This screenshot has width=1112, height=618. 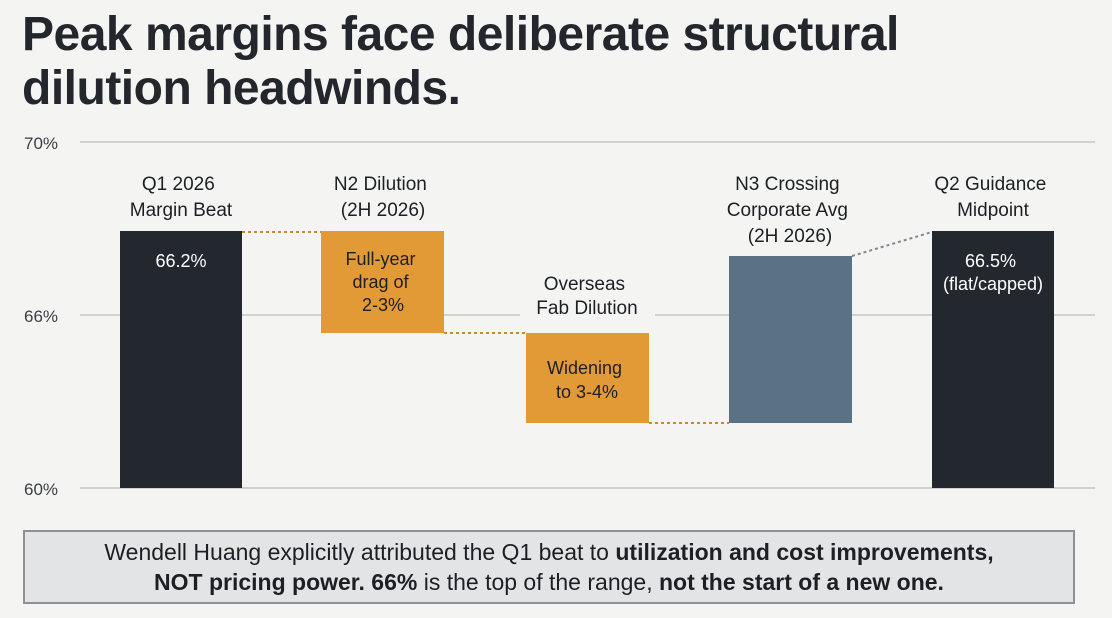 I want to click on bar-overseas-label-line-2: Fab Dilution, so click(x=586, y=308).